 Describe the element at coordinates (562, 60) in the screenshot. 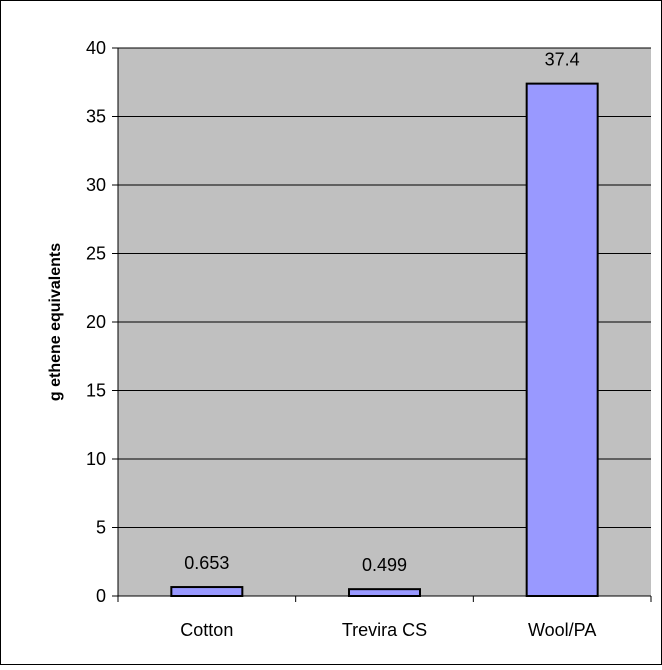

I see `data-label: 37.4` at that location.